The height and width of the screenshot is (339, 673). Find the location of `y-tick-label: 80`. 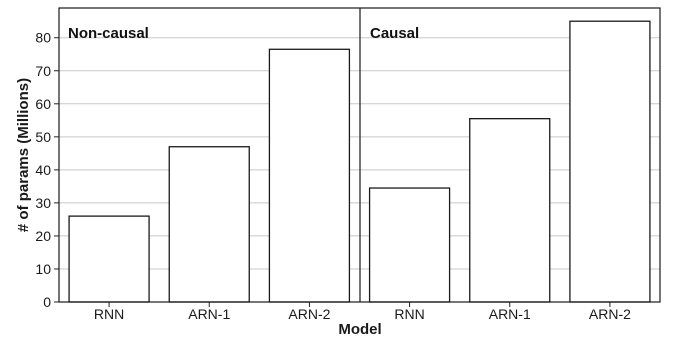

y-tick-label: 80 is located at coordinates (43, 38).